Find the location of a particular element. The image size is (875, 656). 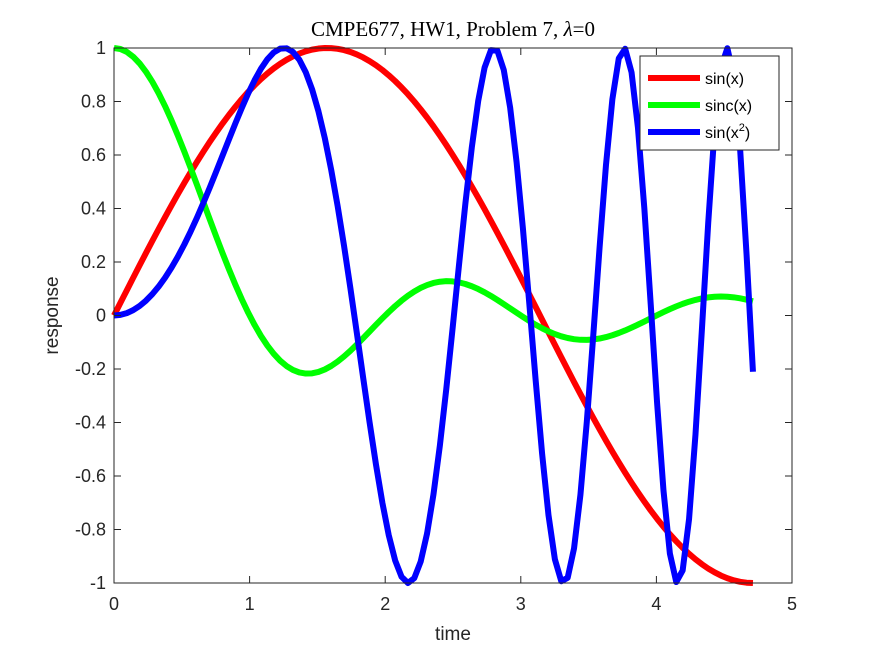

y-axis-label: response is located at coordinates (52, 315).